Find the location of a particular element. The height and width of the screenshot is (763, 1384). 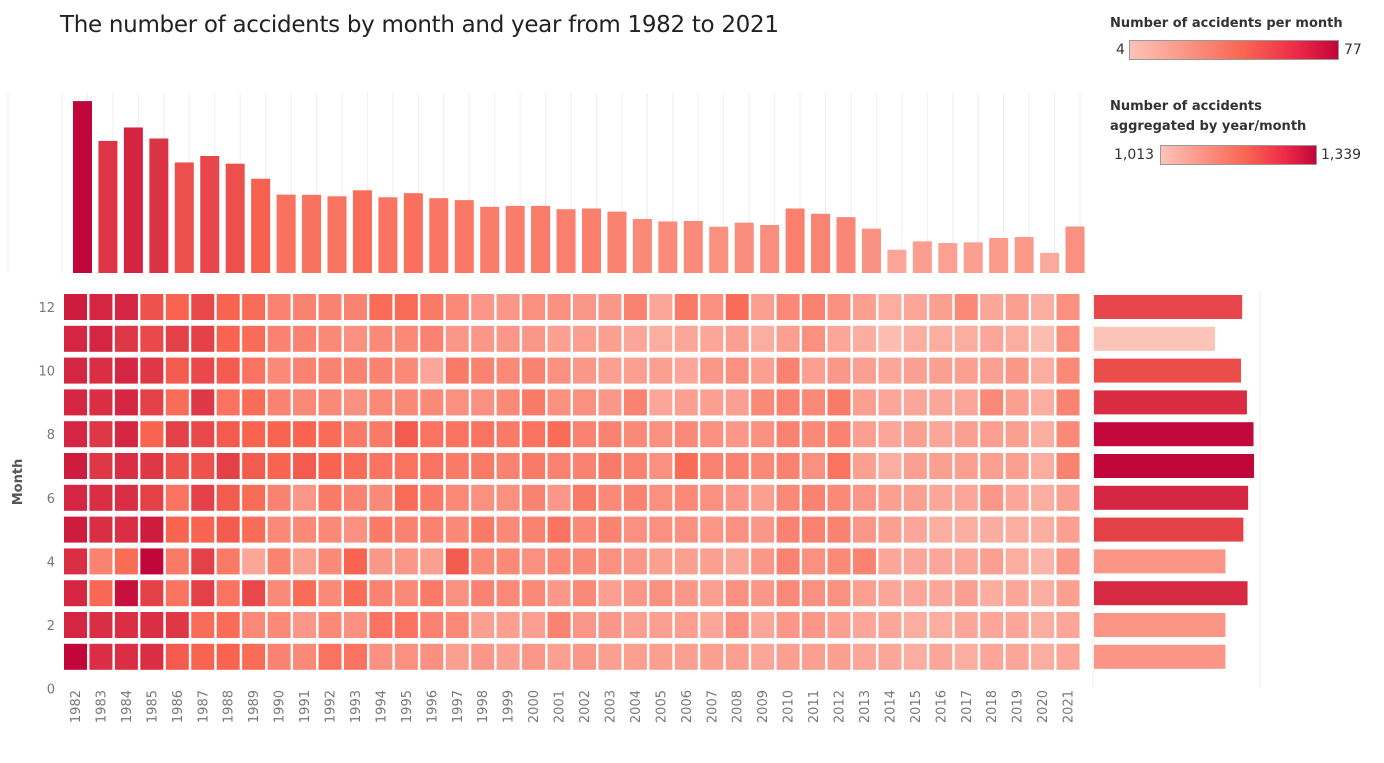

year-tick-2009: 2009 is located at coordinates (763, 706).